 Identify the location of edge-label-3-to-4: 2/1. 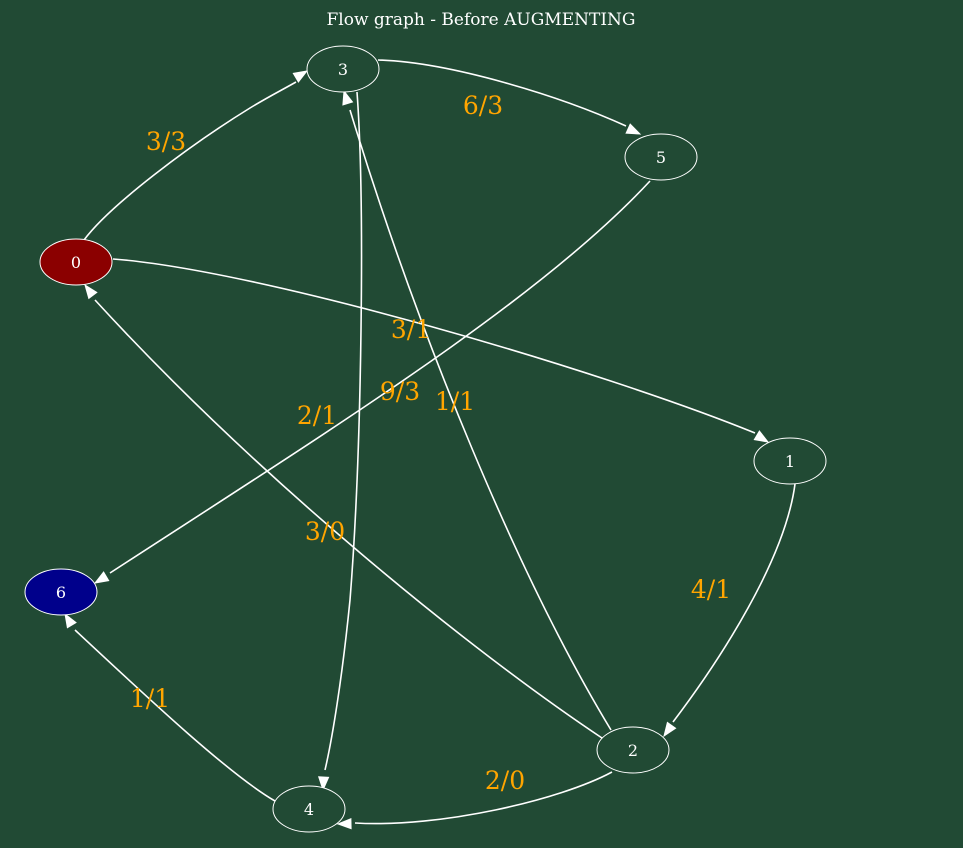
(317, 415).